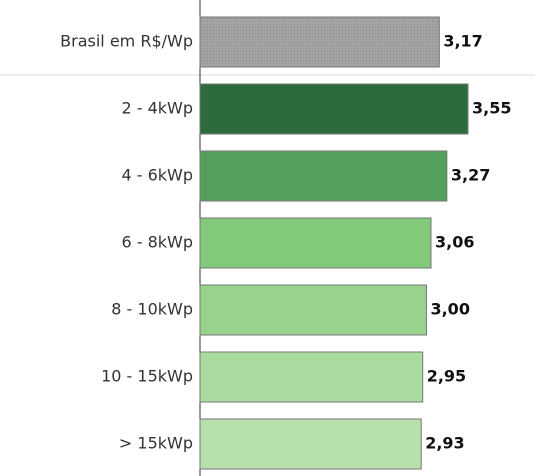  Describe the element at coordinates (454, 242) in the screenshot. I see `value-label: 3,06` at that location.